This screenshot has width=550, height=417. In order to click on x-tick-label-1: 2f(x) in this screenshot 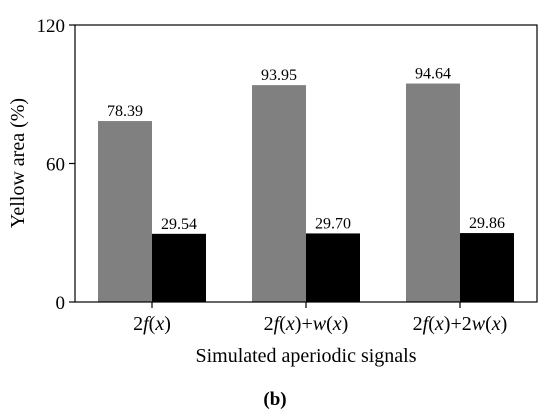, I will do `click(152, 324)`.